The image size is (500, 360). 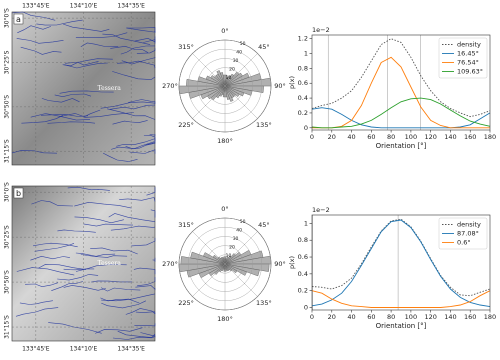 I want to click on legend-label: 0.6°, so click(x=464, y=243).